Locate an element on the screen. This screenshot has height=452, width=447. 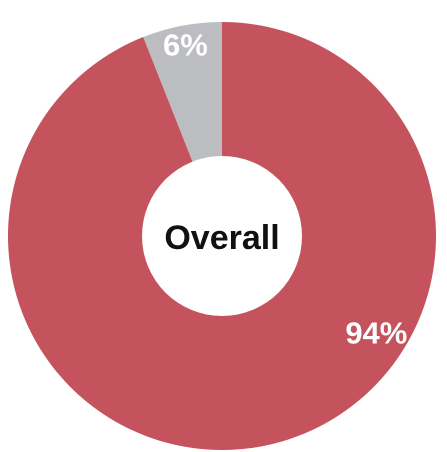
donut-hole is located at coordinates (222, 236).